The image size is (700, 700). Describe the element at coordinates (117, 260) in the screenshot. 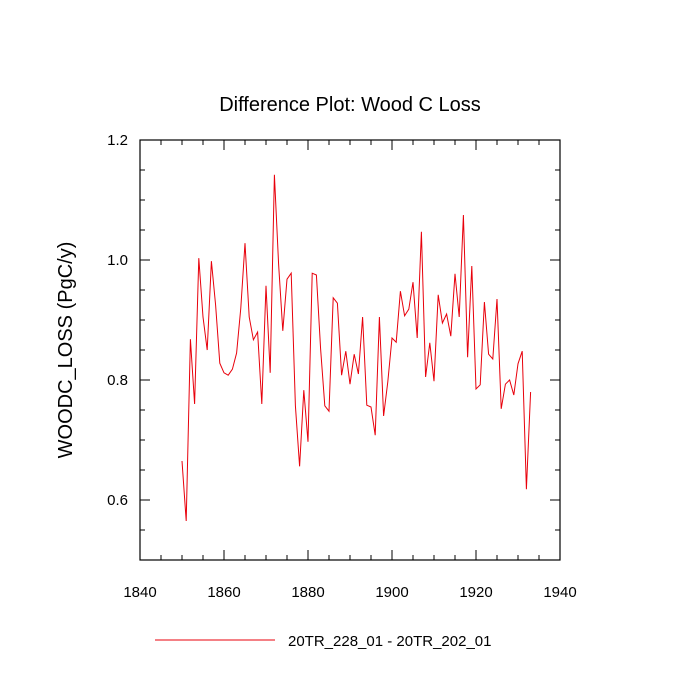

I see `y-tick-label: 1.0` at that location.